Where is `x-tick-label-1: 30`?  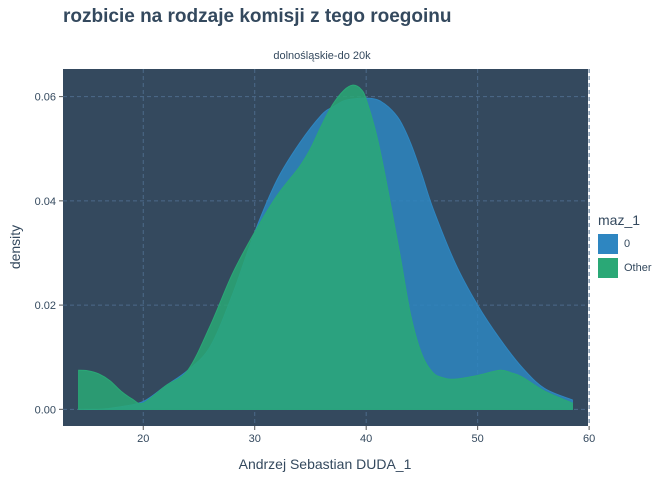
x-tick-label-1: 30 is located at coordinates (255, 439).